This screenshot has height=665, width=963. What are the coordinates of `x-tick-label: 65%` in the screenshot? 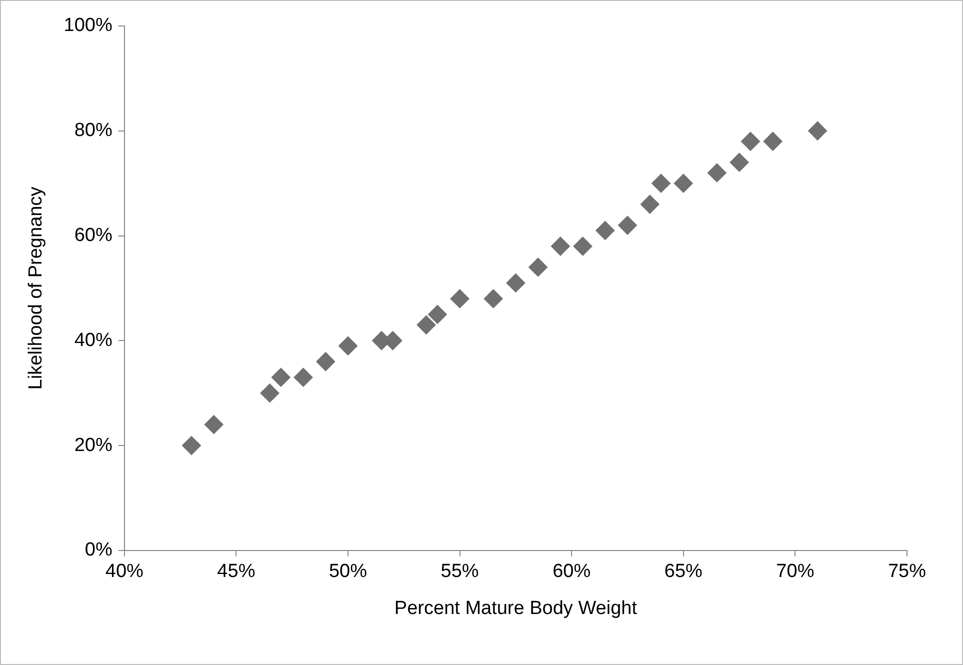 It's located at (683, 571).